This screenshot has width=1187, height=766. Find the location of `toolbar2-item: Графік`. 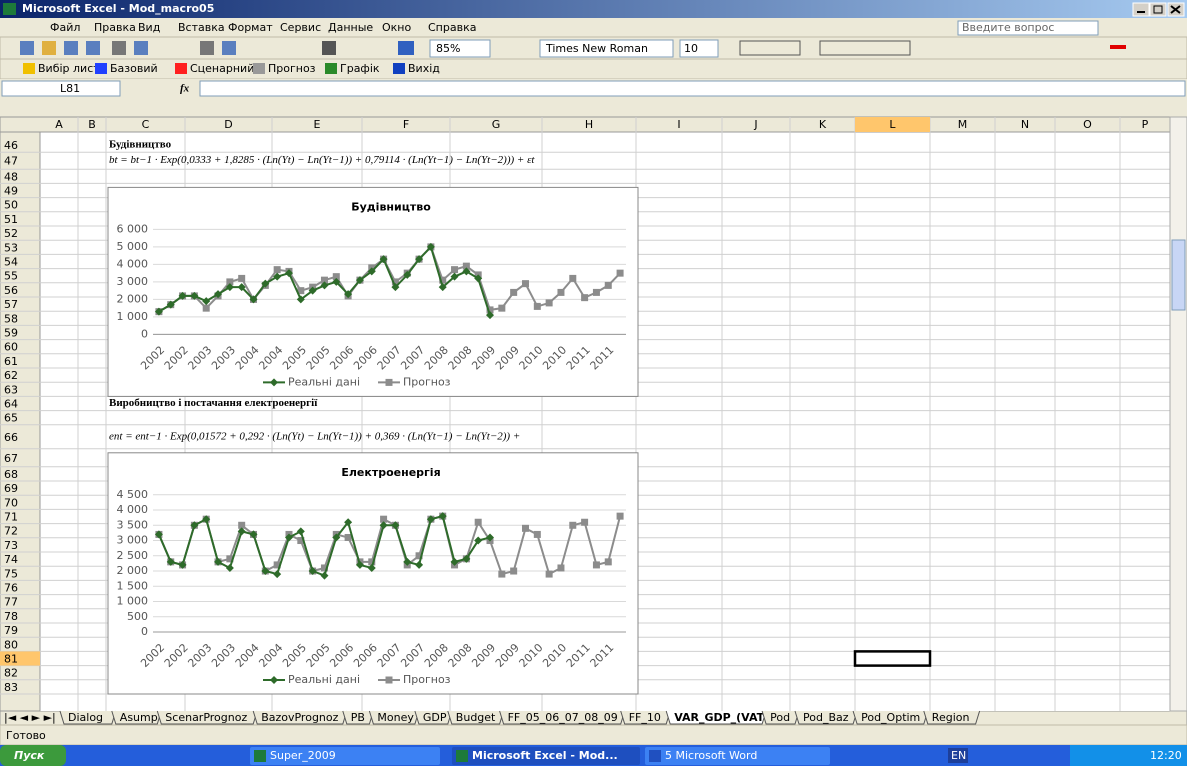

toolbar2-item: Графік is located at coordinates (360, 68).